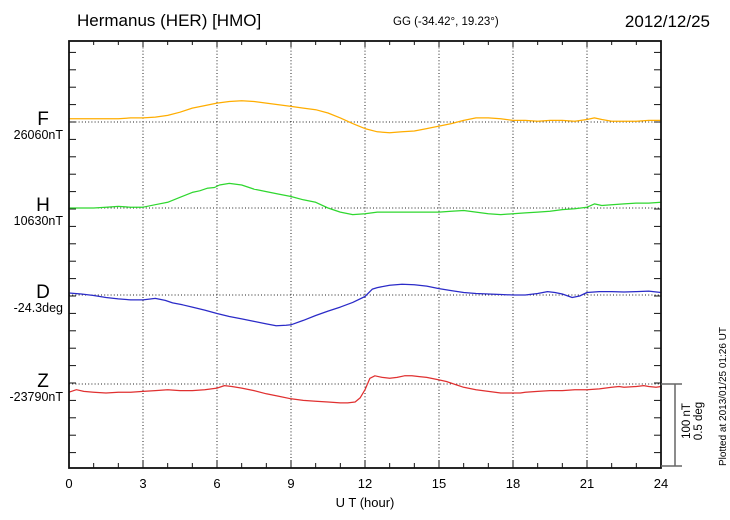  Describe the element at coordinates (365, 305) in the screenshot. I see `curve-D` at that location.